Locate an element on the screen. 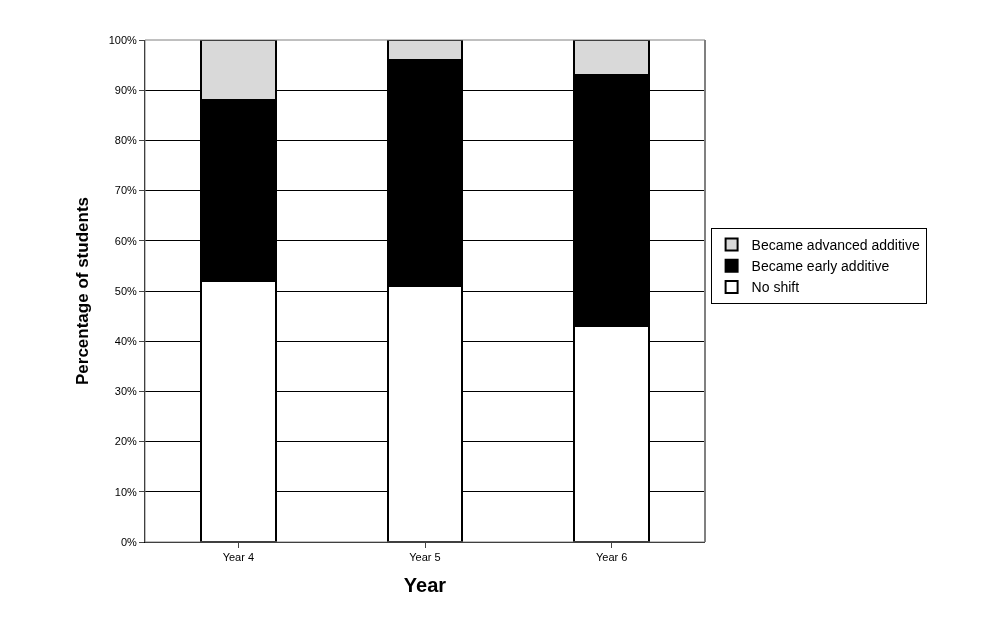  y-tick-label: 20% is located at coordinates (125, 441).